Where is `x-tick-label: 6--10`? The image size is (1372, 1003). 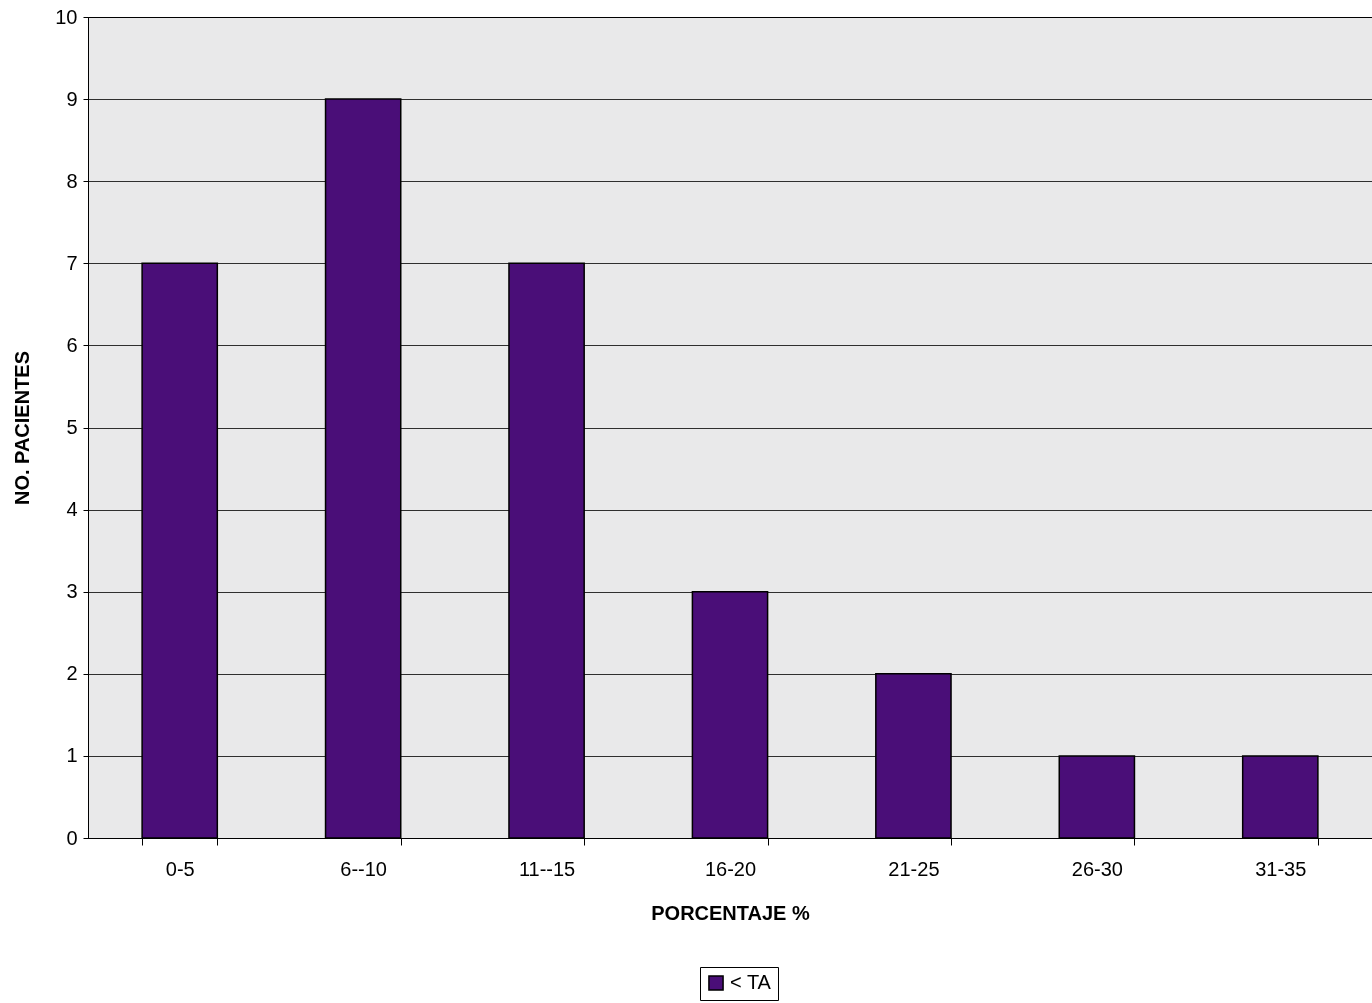
x-tick-label: 6--10 is located at coordinates (363, 868).